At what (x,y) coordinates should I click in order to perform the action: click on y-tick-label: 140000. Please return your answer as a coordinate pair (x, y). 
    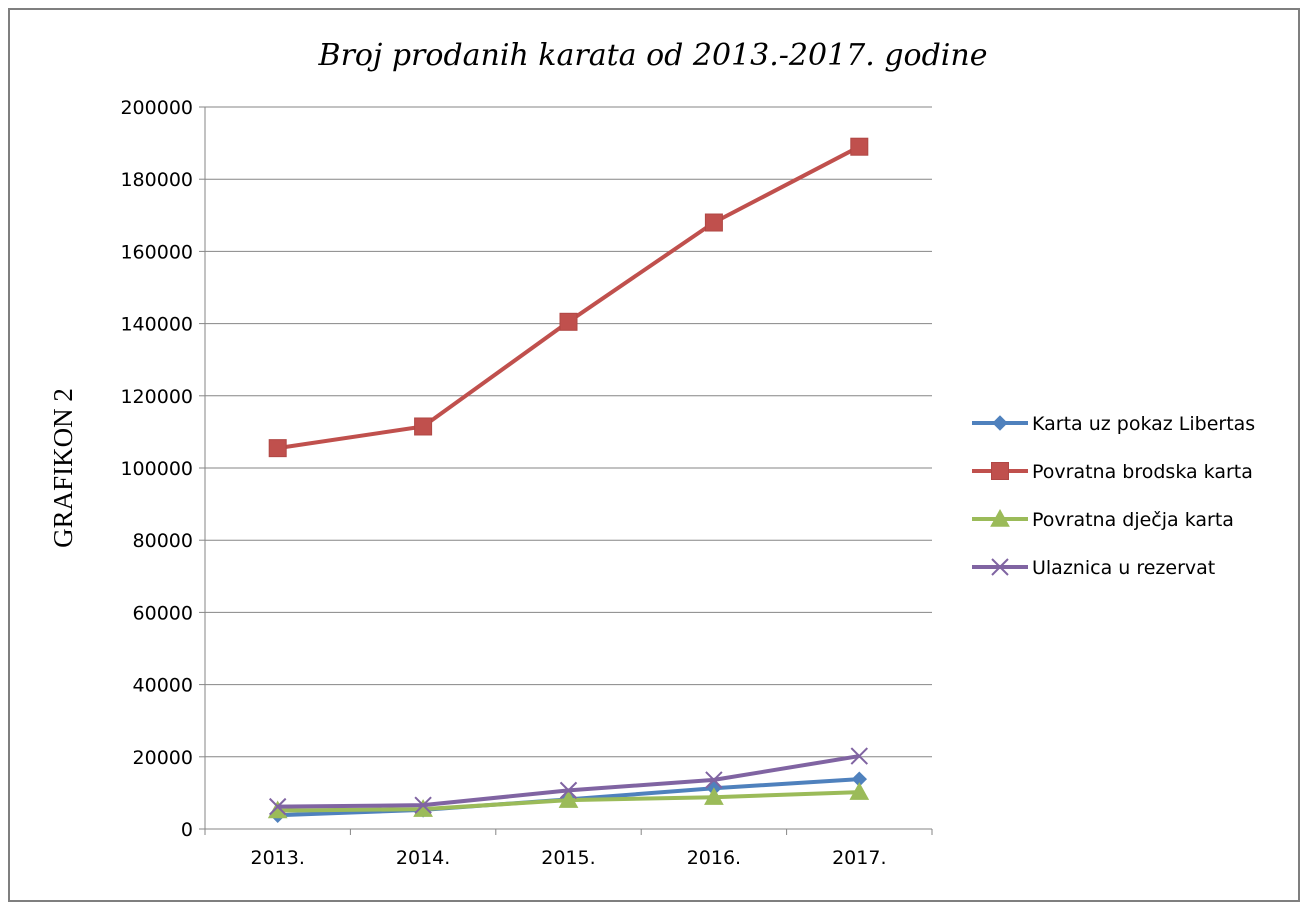
    Looking at the image, I should click on (156, 325).